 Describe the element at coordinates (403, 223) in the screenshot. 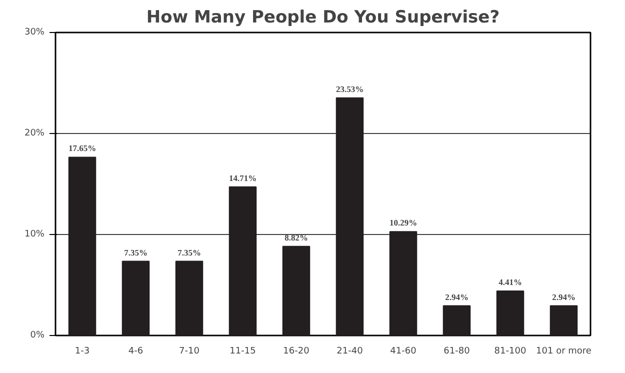

I see `data-label: 10.29%` at that location.